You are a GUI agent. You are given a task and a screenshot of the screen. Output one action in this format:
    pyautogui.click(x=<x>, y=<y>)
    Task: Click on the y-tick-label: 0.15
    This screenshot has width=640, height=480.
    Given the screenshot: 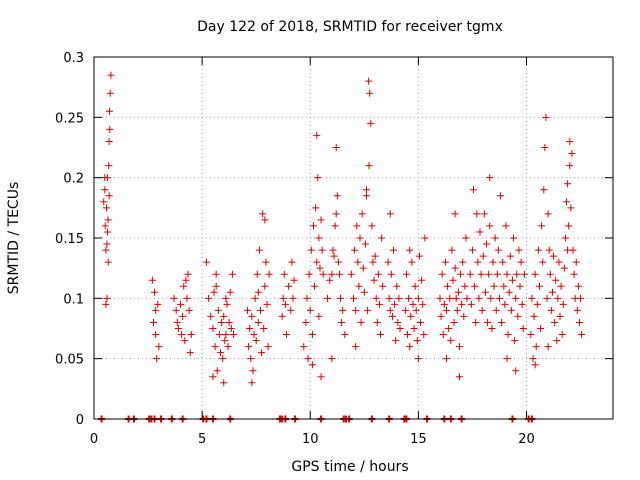 What is the action you would take?
    pyautogui.click(x=69, y=239)
    